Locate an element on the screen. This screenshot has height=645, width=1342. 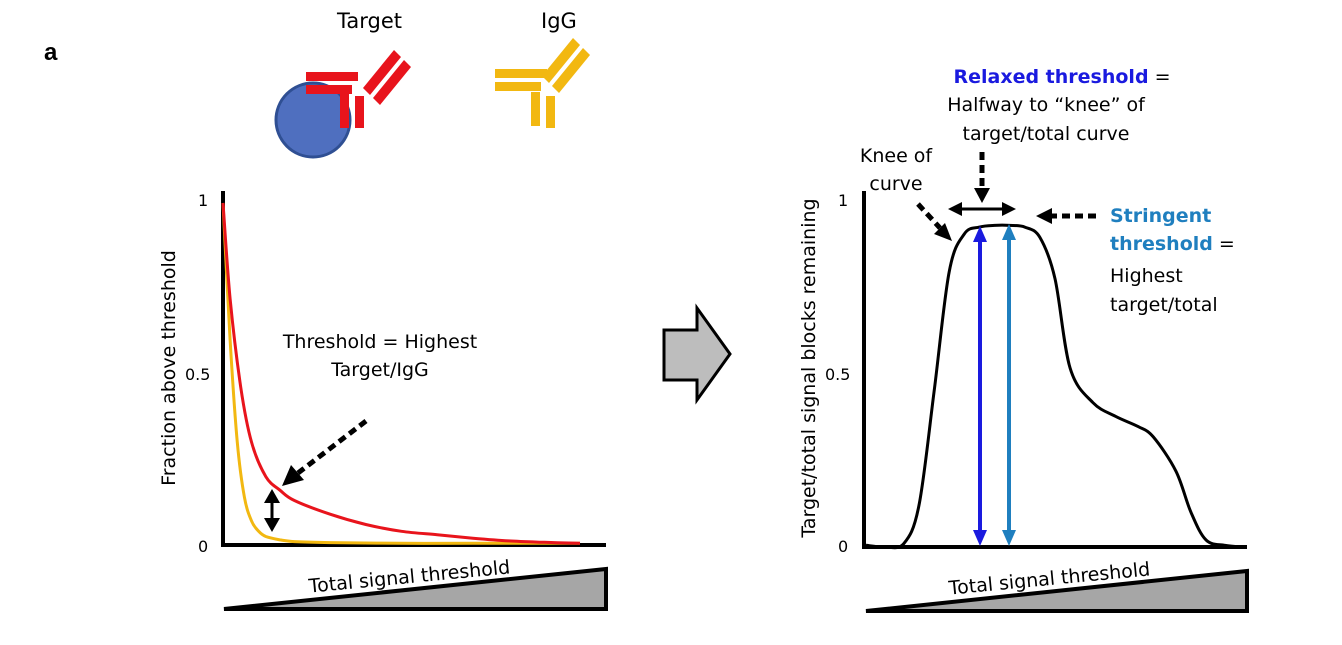
igg-antibody-icon is located at coordinates (542, 83).